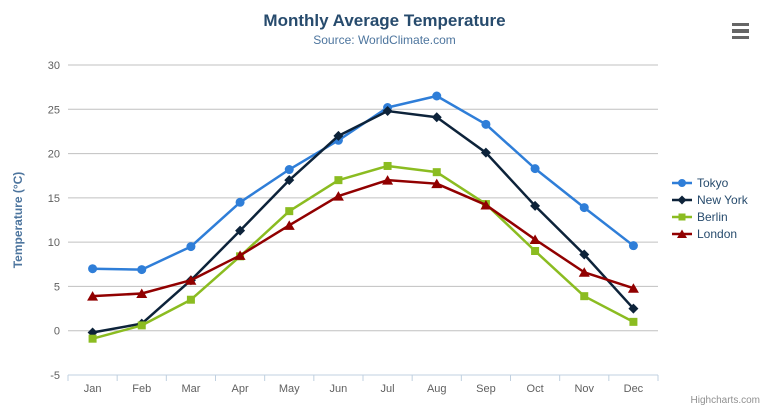  What do you see at coordinates (485, 152) in the screenshot?
I see `data-point-new-york-sep` at bounding box center [485, 152].